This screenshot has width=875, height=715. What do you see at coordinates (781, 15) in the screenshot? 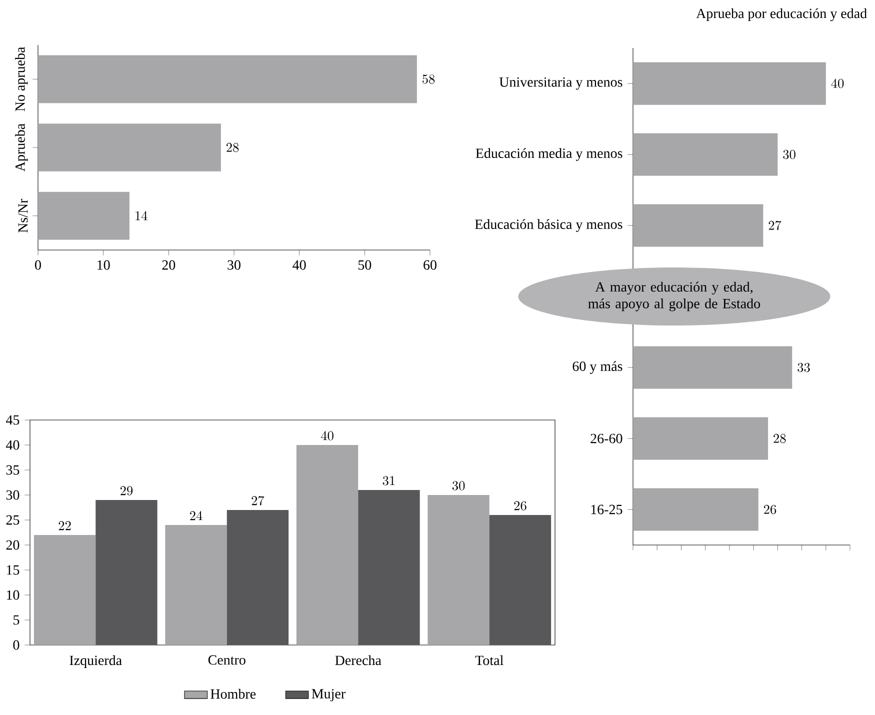
I see `chart-title: Aprueba por educación y edad` at bounding box center [781, 15].